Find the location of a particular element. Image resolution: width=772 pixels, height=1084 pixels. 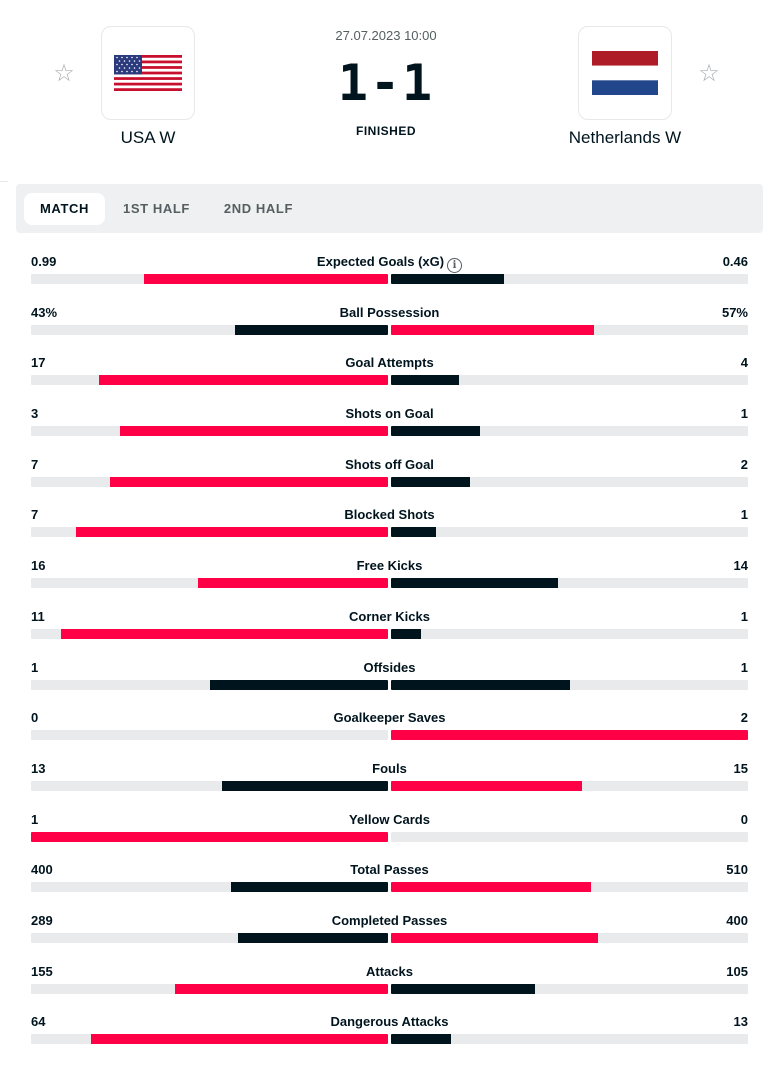

match-score: 1-1 is located at coordinates (386, 83).